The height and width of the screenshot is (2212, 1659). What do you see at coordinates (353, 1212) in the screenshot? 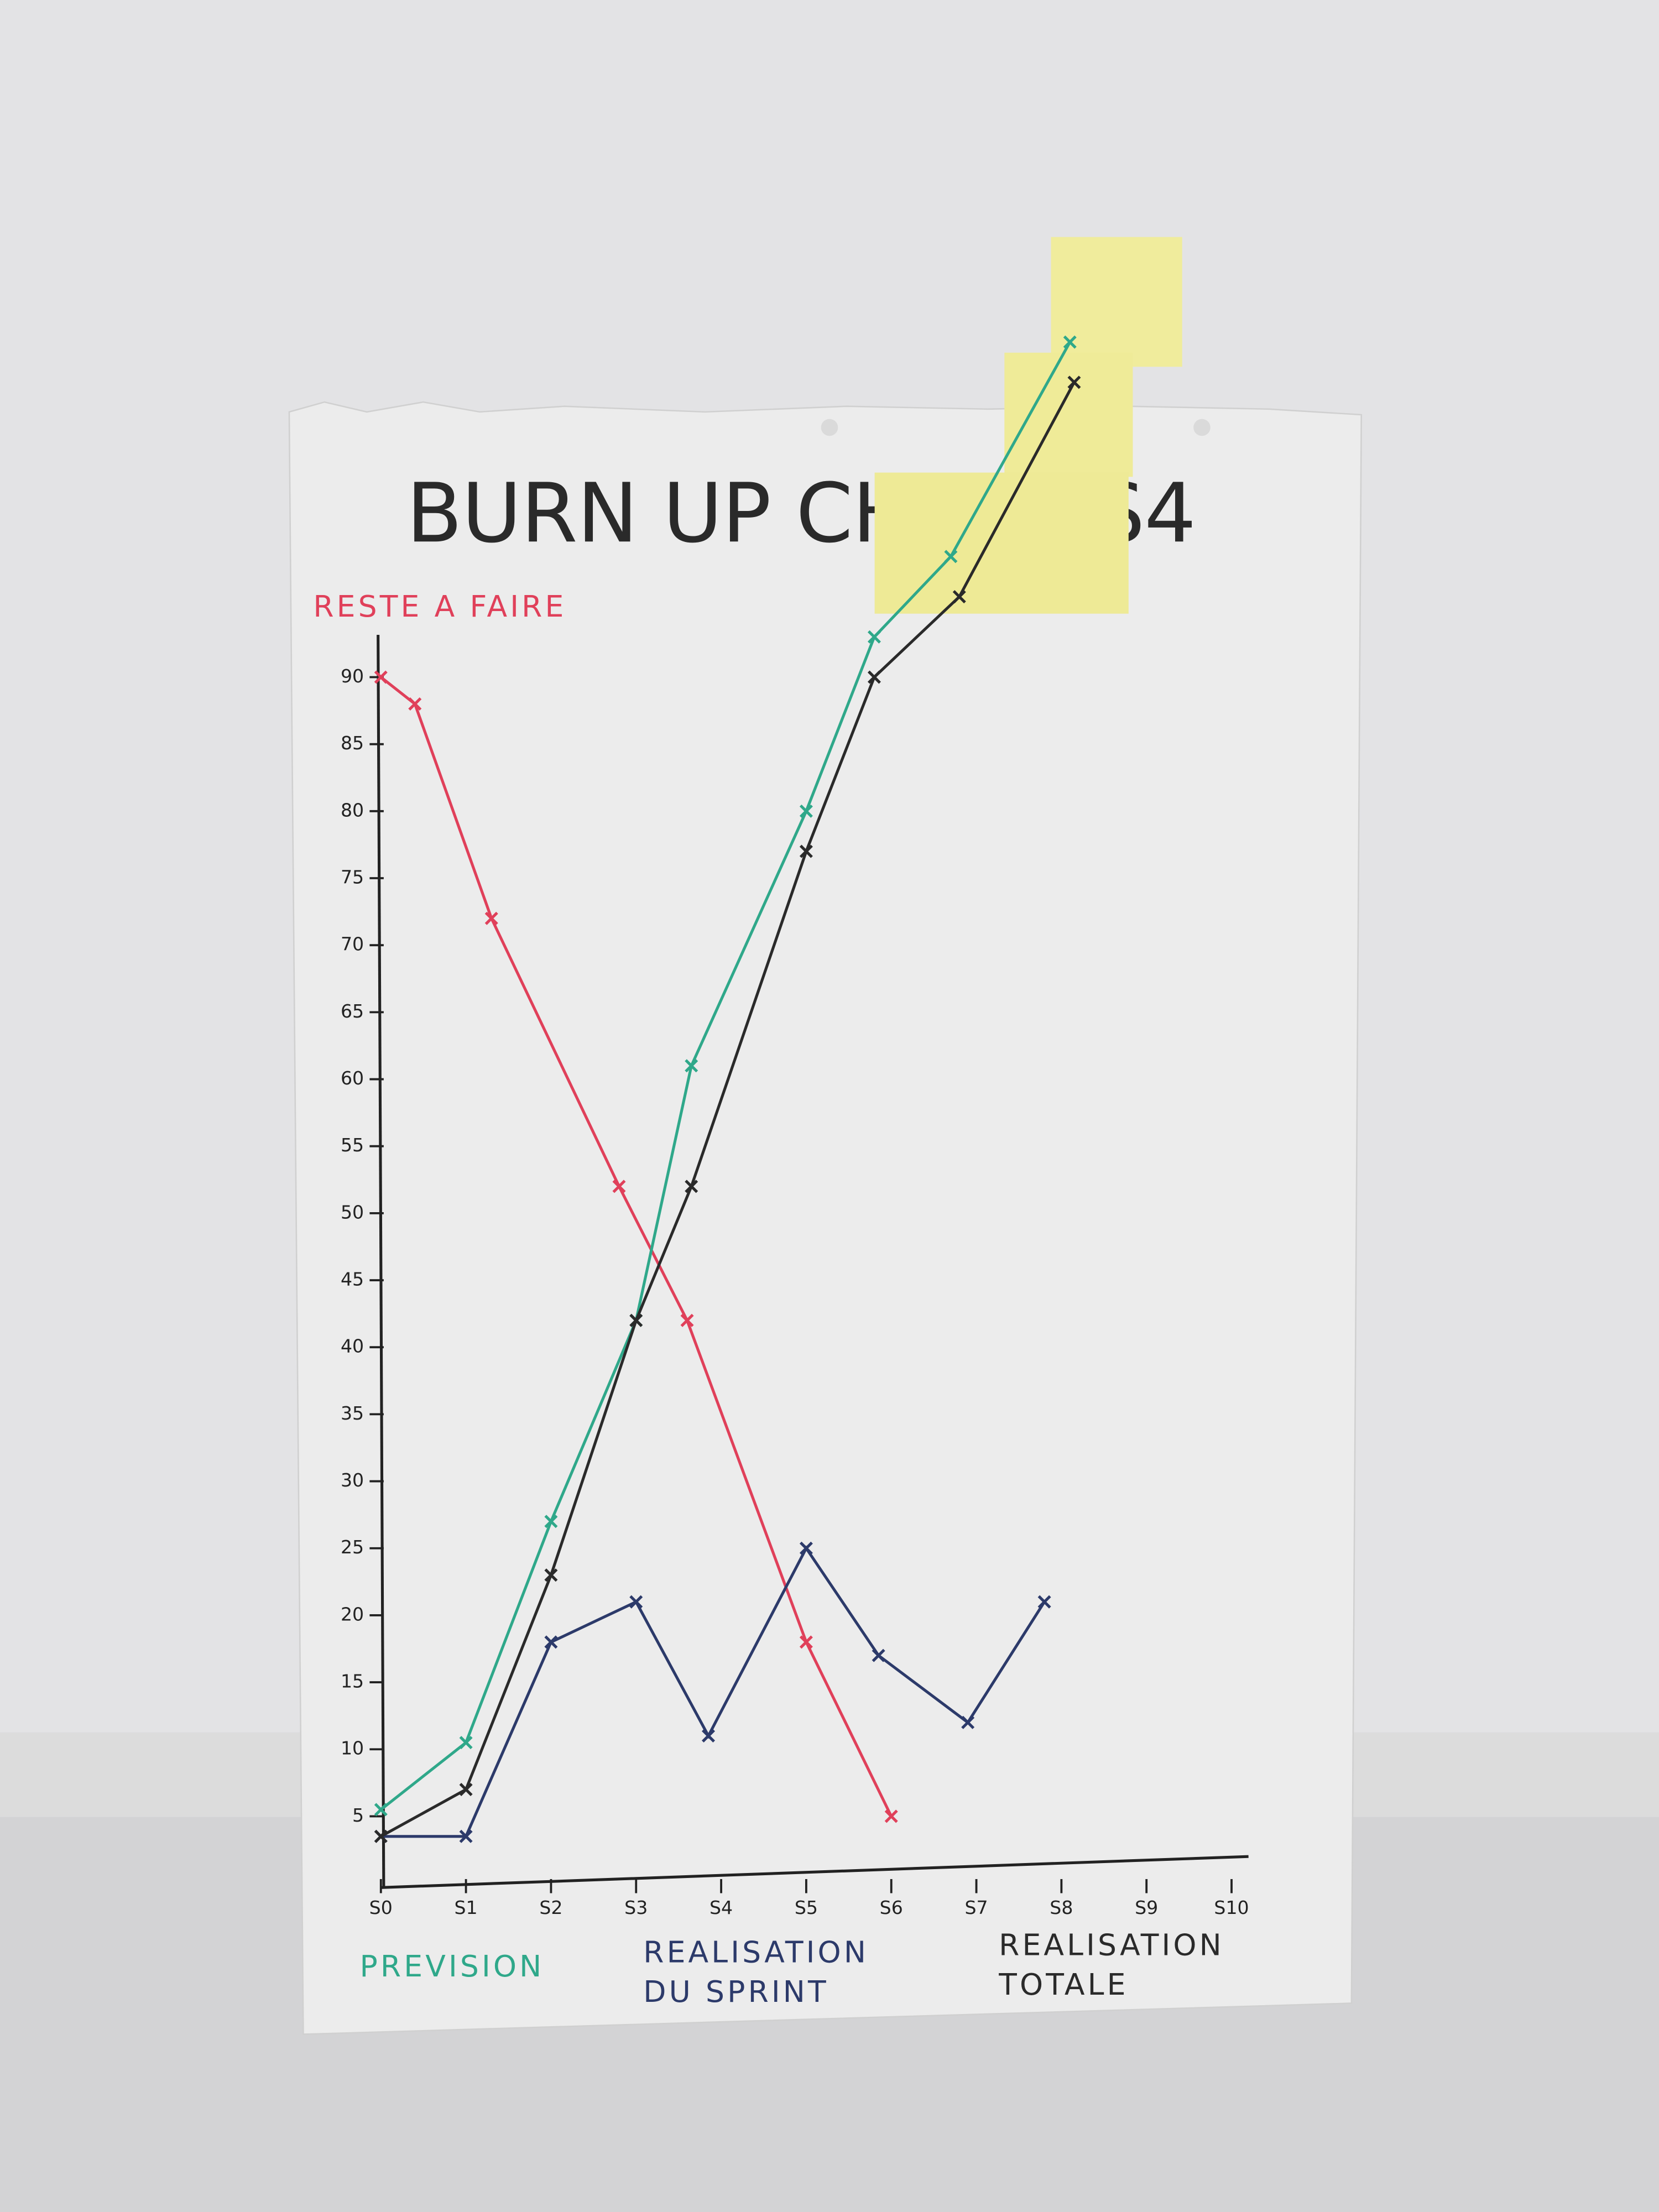
I see `y-tick-label: 50` at bounding box center [353, 1212].